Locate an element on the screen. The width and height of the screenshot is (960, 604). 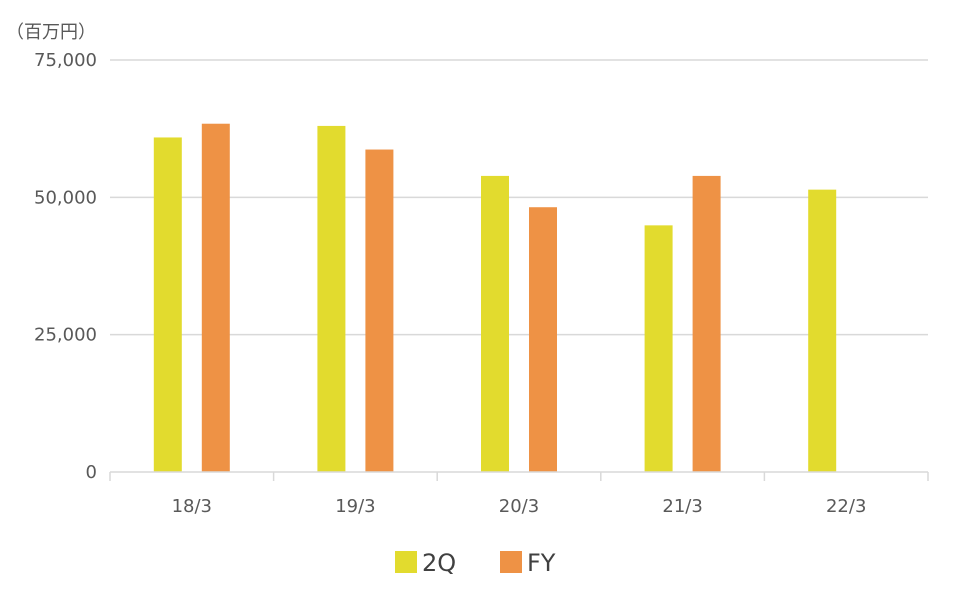
bar-2Q-22/3 is located at coordinates (822, 330).